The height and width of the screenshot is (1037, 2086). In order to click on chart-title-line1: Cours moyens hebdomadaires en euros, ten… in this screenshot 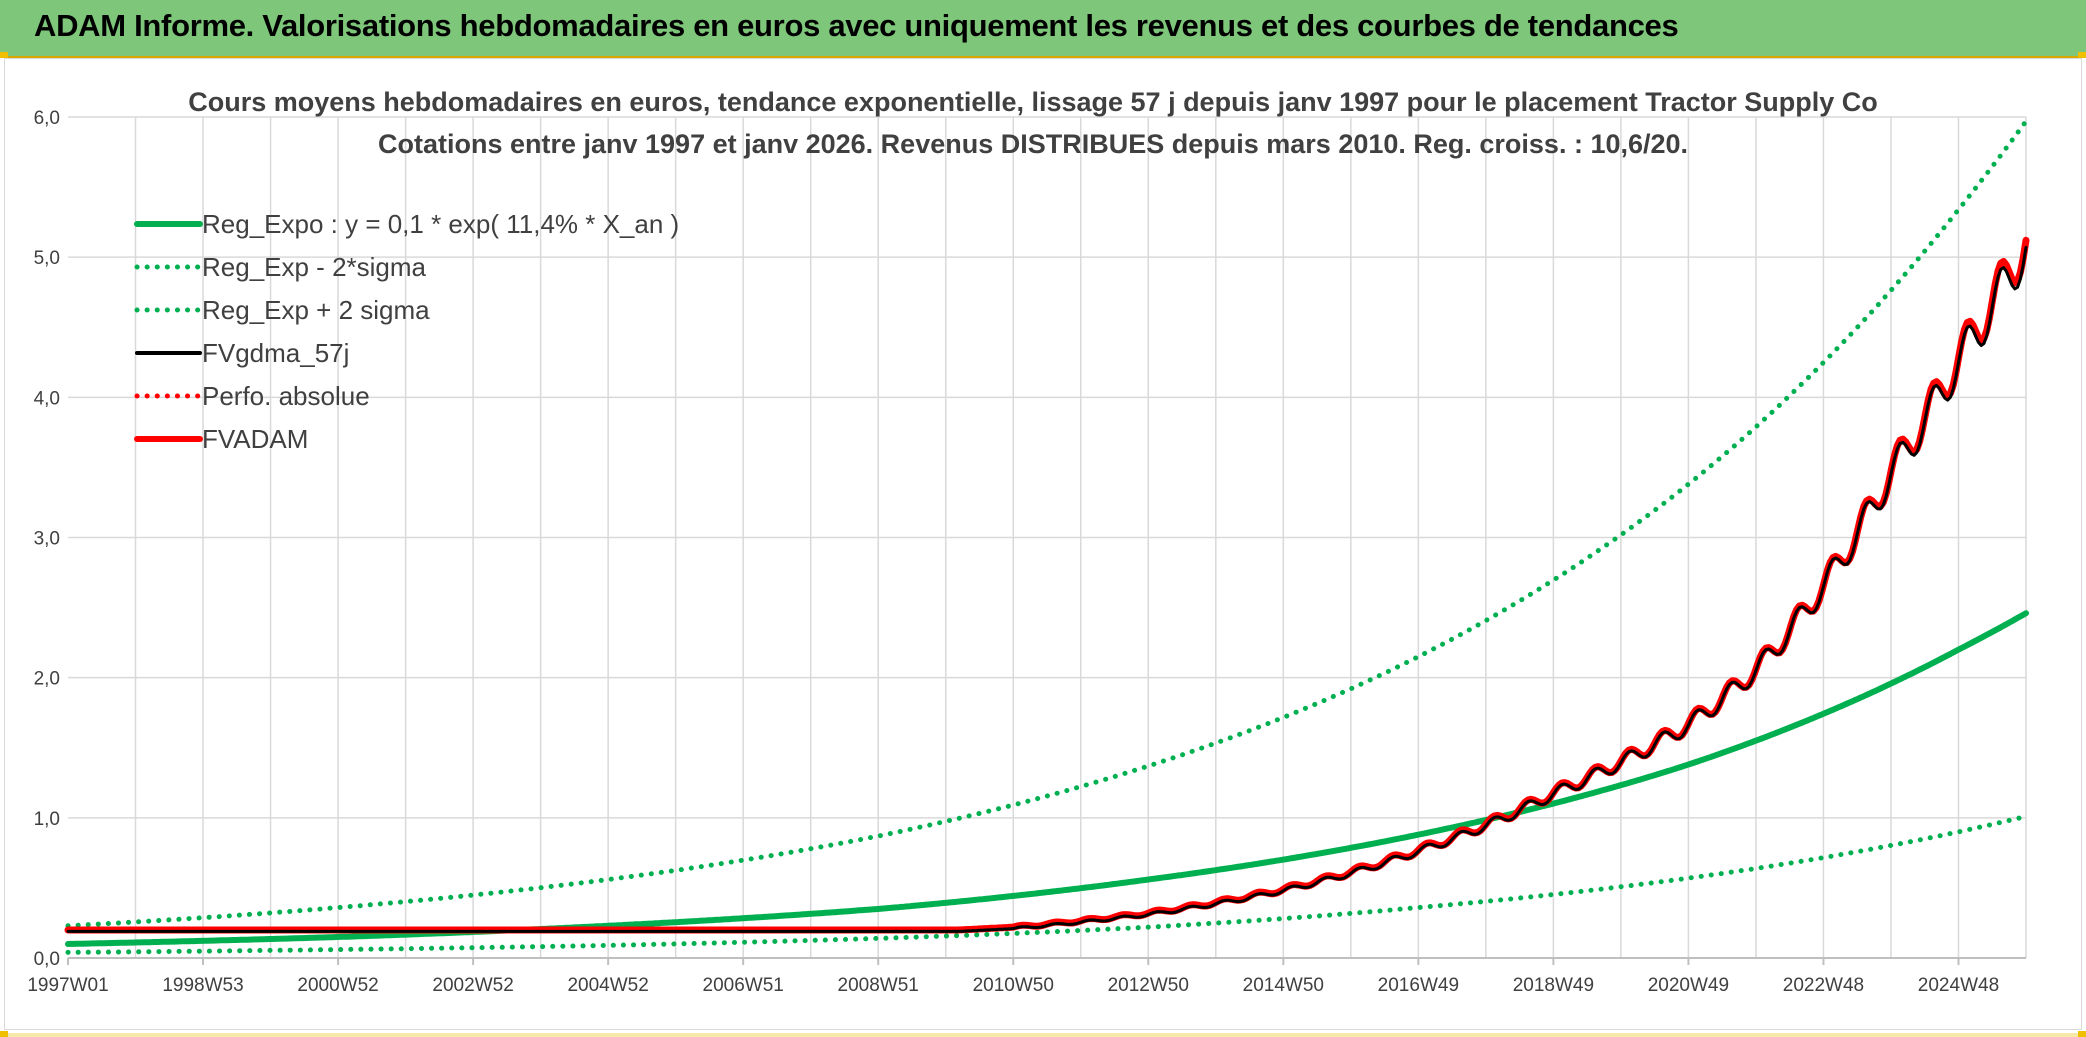, I will do `click(1033, 102)`.